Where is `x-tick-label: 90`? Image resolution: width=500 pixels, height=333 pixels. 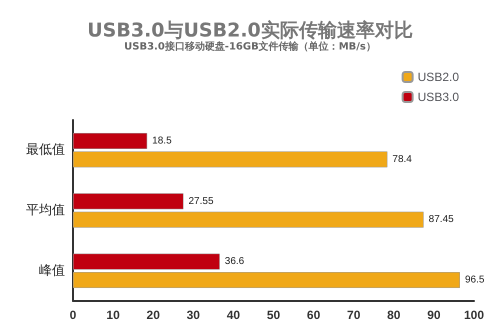 x-tick-label: 90 is located at coordinates (434, 315).